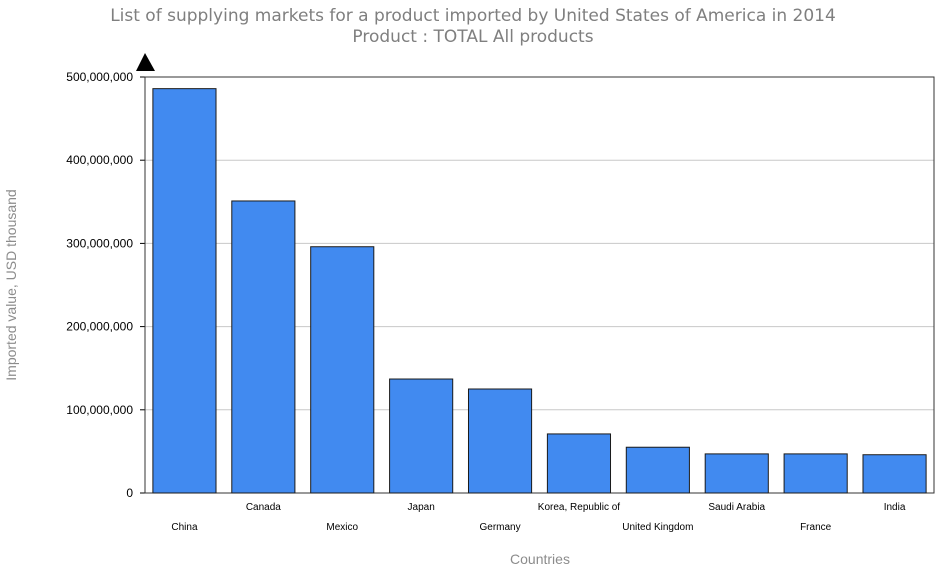 The image size is (946, 575). Describe the element at coordinates (736, 507) in the screenshot. I see `x-tick-label: Saudi Arabia` at that location.